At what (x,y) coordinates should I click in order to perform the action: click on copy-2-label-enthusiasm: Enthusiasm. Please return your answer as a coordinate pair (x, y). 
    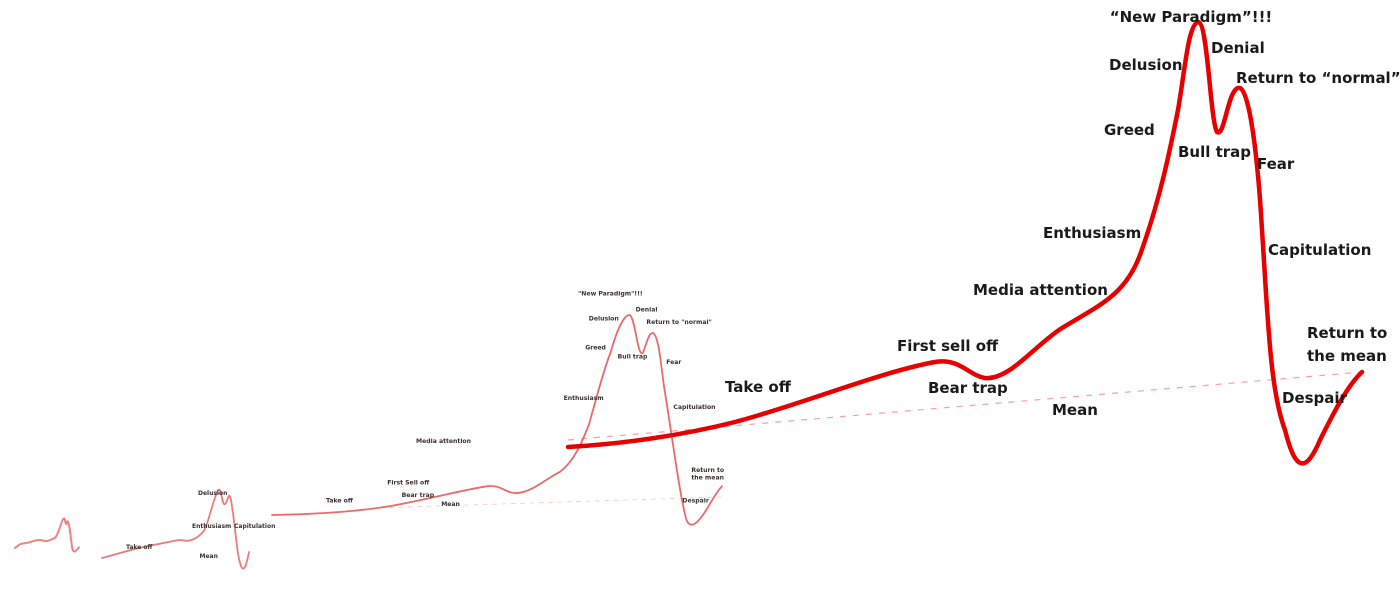
    Looking at the image, I should click on (211, 526).